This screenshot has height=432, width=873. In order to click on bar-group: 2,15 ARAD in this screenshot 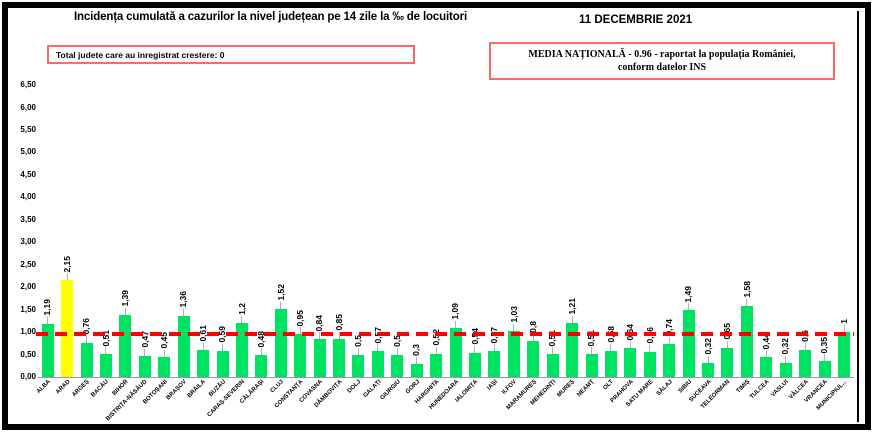, I will do `click(65, 240)`.